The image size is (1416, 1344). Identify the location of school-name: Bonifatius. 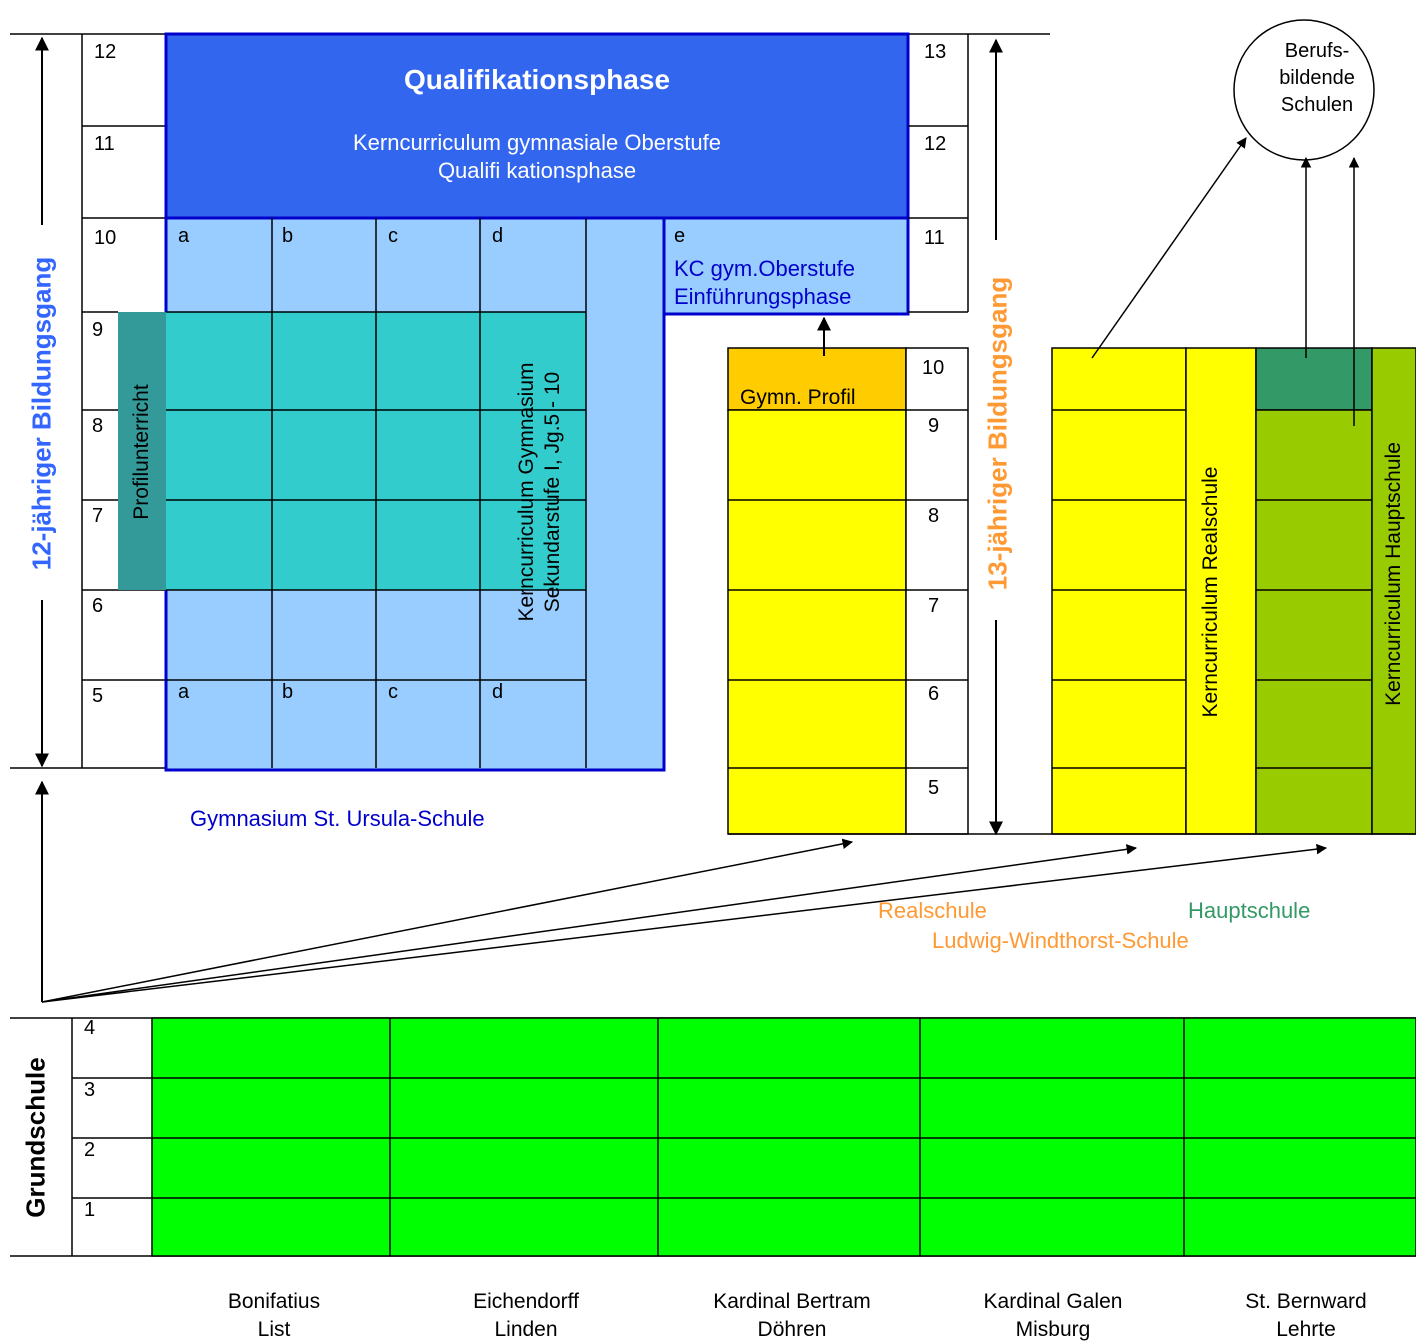
(274, 1301).